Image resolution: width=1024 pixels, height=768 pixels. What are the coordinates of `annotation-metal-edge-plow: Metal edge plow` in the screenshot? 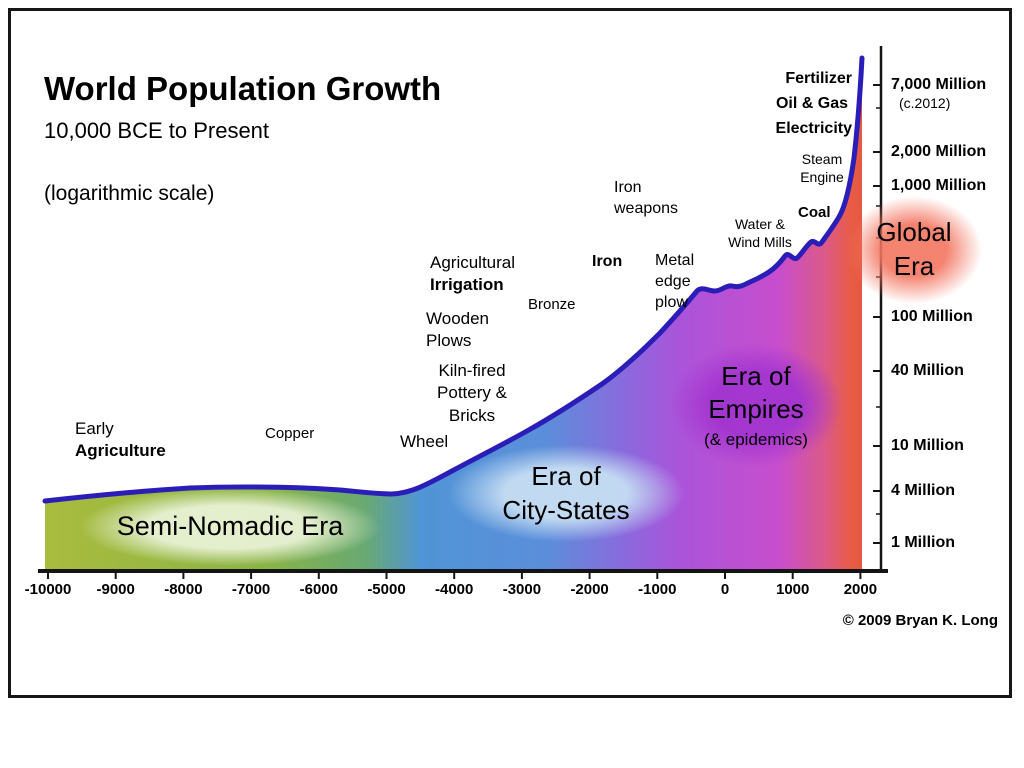 It's located at (674, 281).